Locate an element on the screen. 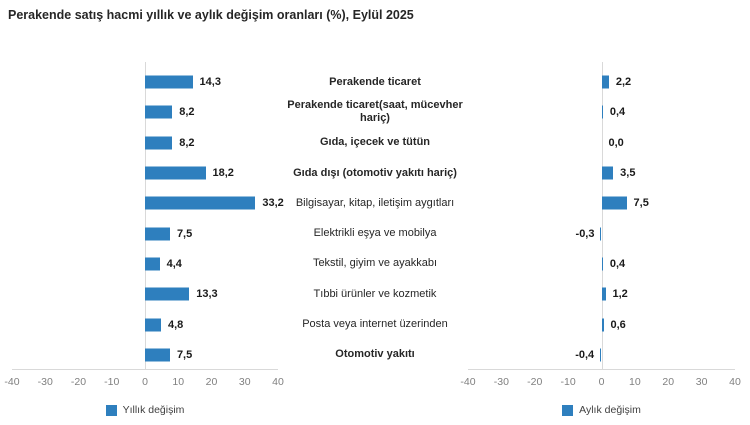 The height and width of the screenshot is (425, 750). monthly-bar-row: 0,6 is located at coordinates (601, 324).